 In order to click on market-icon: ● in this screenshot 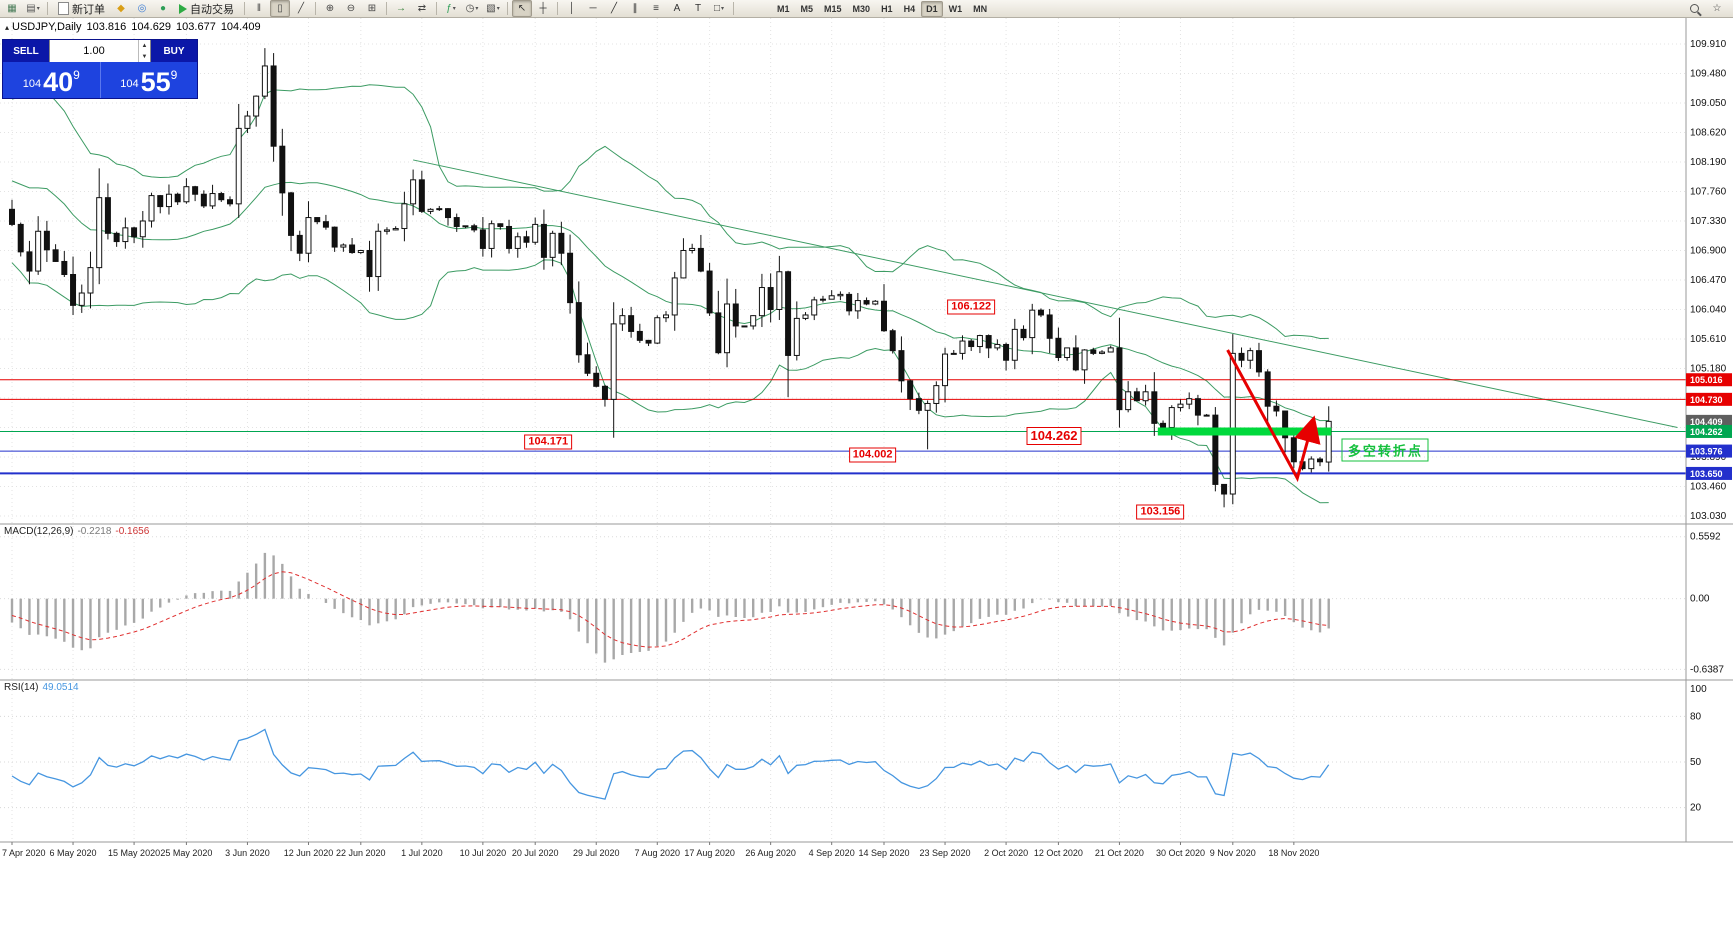, I will do `click(163, 8)`.